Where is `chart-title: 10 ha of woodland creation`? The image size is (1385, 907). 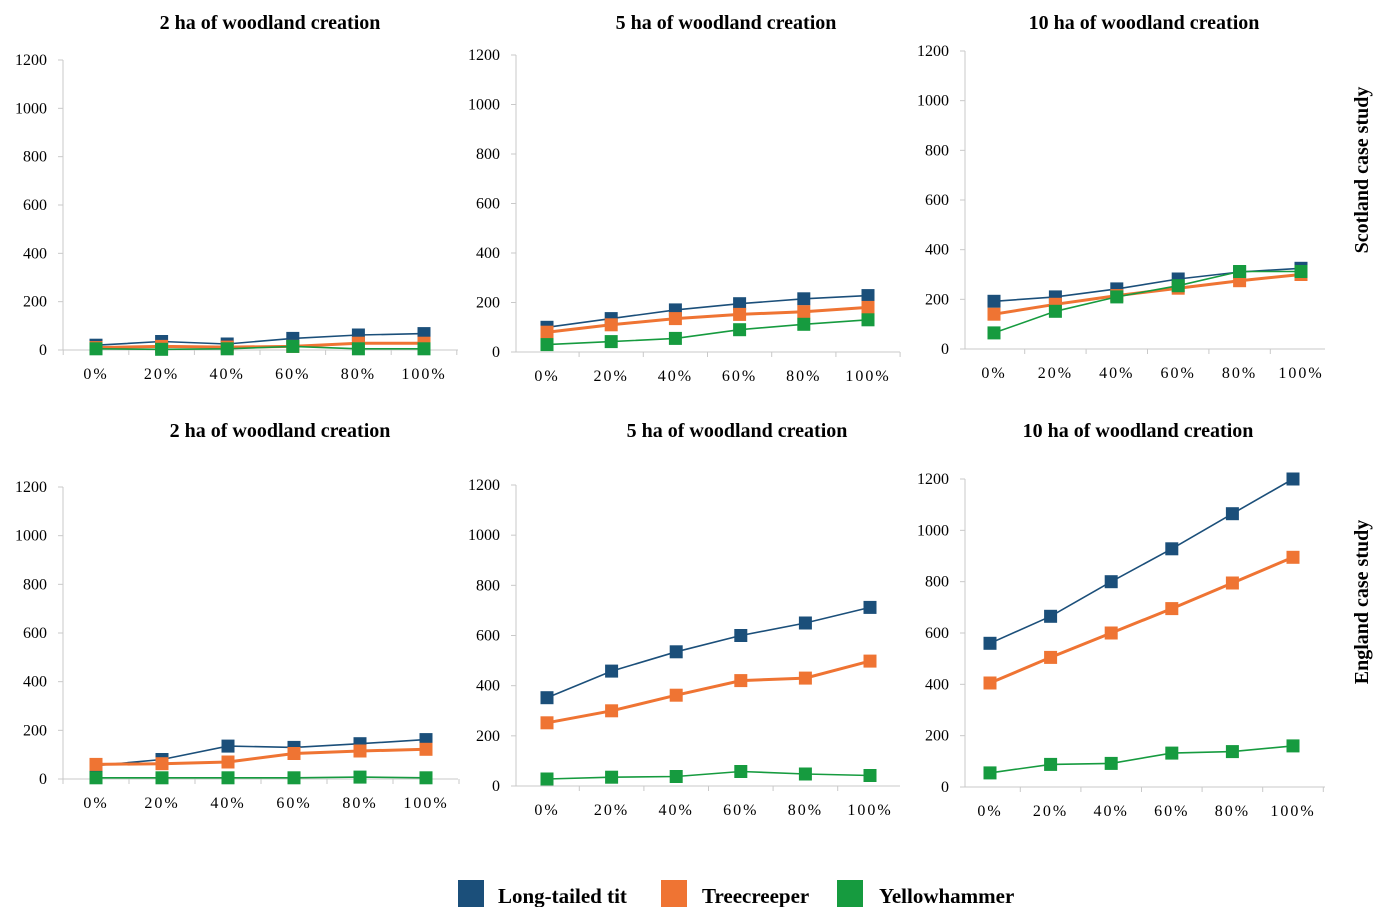 chart-title: 10 ha of woodland creation is located at coordinates (1144, 23).